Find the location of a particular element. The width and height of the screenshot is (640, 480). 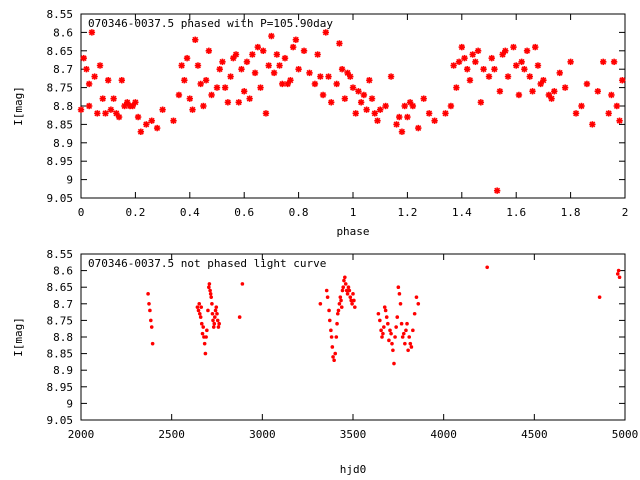

y-tick-label: 8.85 is located at coordinates (60, 354).